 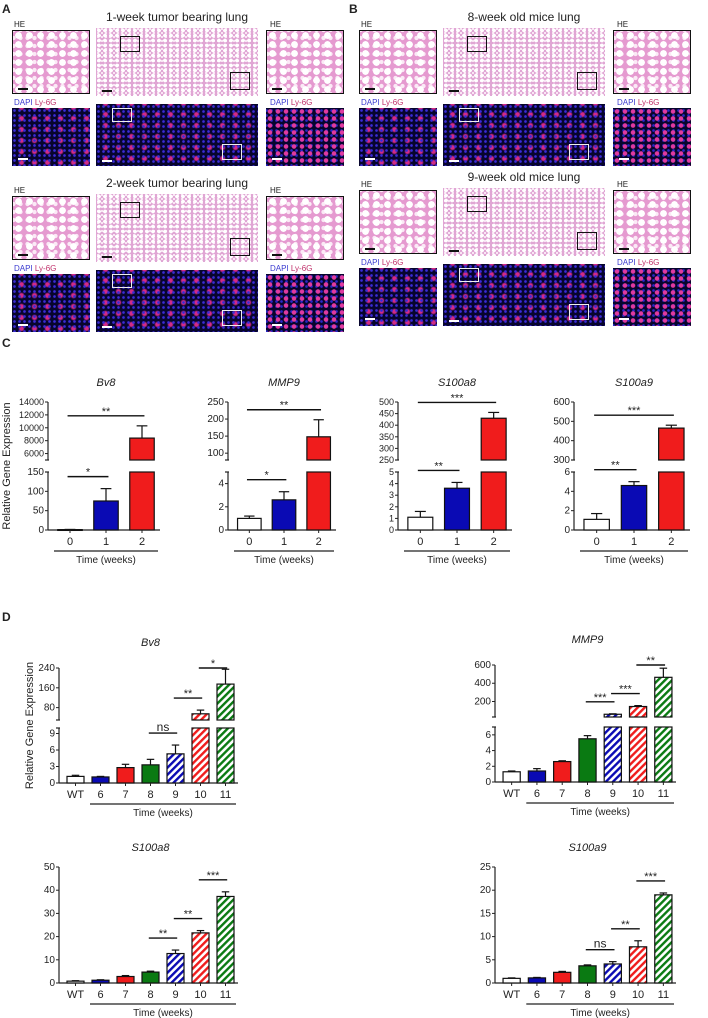 What do you see at coordinates (537, 995) in the screenshot?
I see `x-tick-label: 6` at bounding box center [537, 995].